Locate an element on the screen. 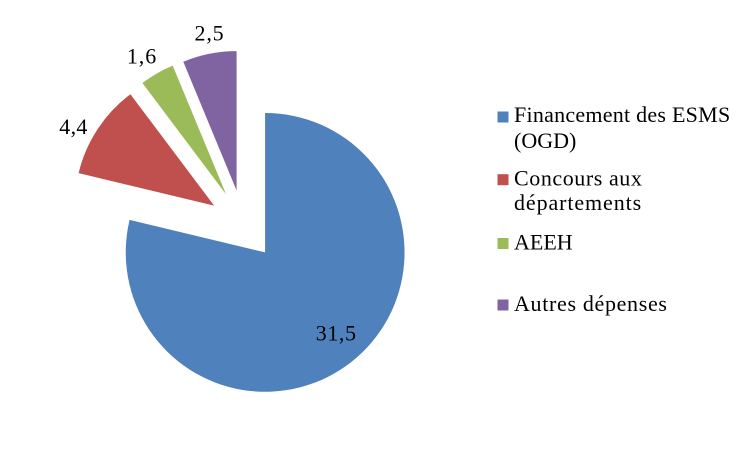  svg-text: Autres dépenses is located at coordinates (591, 303).